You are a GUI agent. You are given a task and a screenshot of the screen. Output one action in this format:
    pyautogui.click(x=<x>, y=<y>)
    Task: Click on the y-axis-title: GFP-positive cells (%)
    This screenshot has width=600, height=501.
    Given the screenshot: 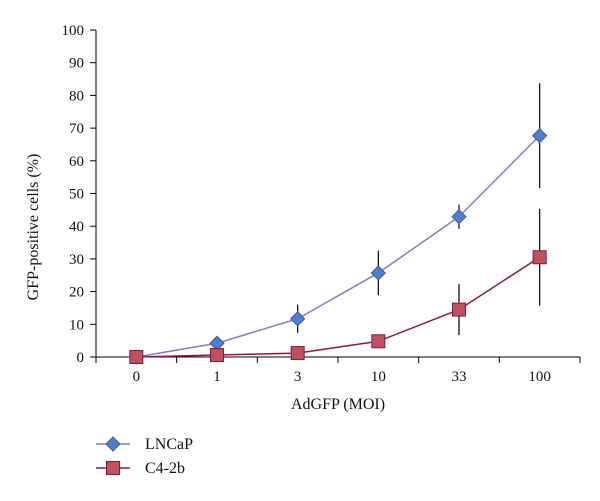 What is the action you would take?
    pyautogui.click(x=33, y=227)
    